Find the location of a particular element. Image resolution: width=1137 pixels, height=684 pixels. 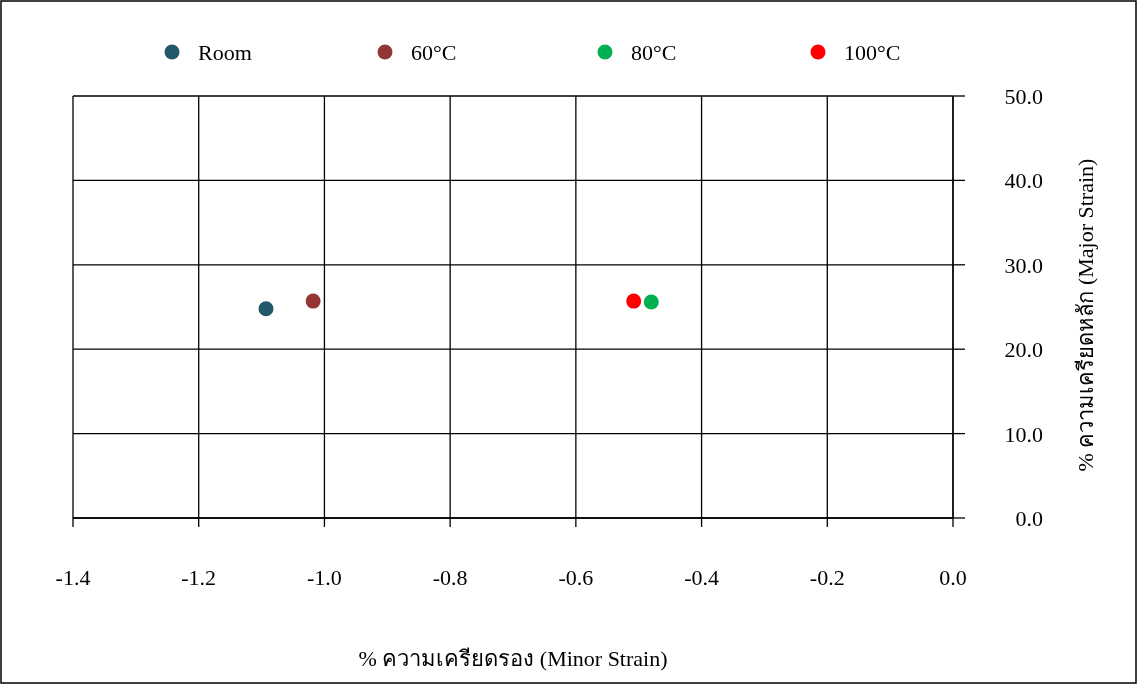

x-tick-label: -0.6 is located at coordinates (576, 577).